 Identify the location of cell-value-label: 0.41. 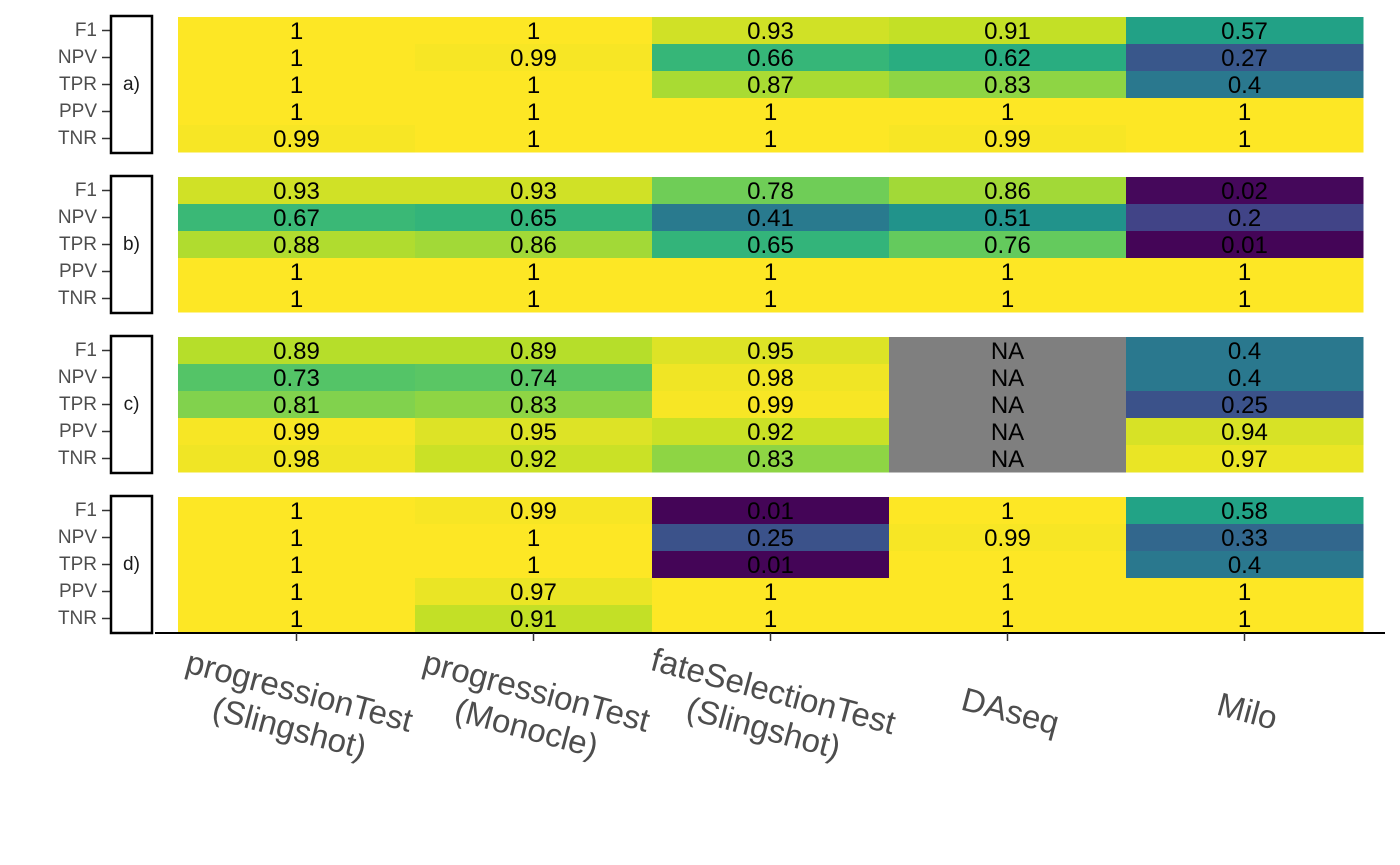
(770, 218).